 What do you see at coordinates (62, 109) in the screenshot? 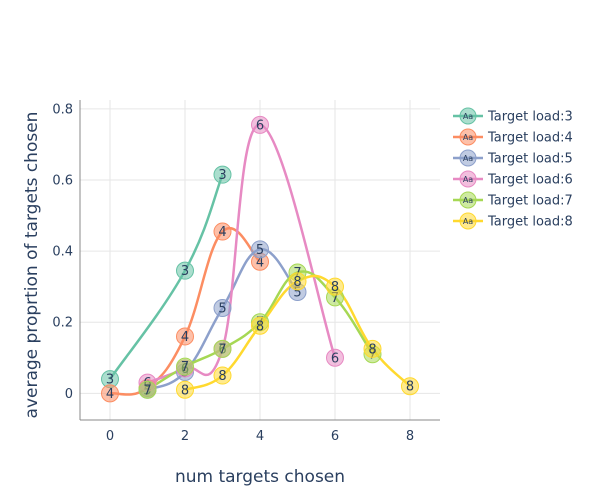
I see `y-tick-label: 0.8` at bounding box center [62, 109].